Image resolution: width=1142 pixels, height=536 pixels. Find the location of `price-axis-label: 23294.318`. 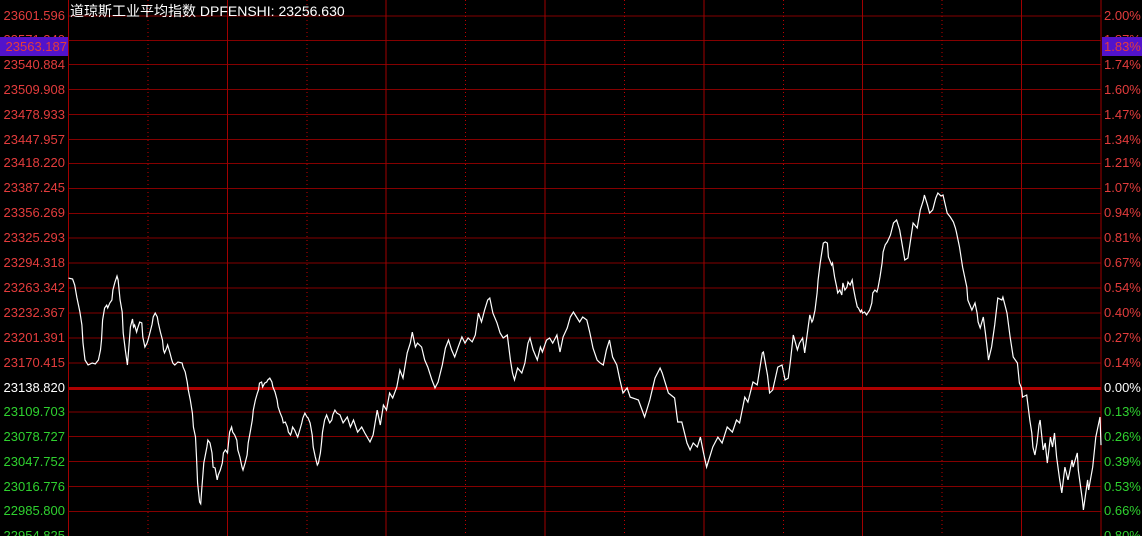

price-axis-label: 23294.318 is located at coordinates (34, 263).